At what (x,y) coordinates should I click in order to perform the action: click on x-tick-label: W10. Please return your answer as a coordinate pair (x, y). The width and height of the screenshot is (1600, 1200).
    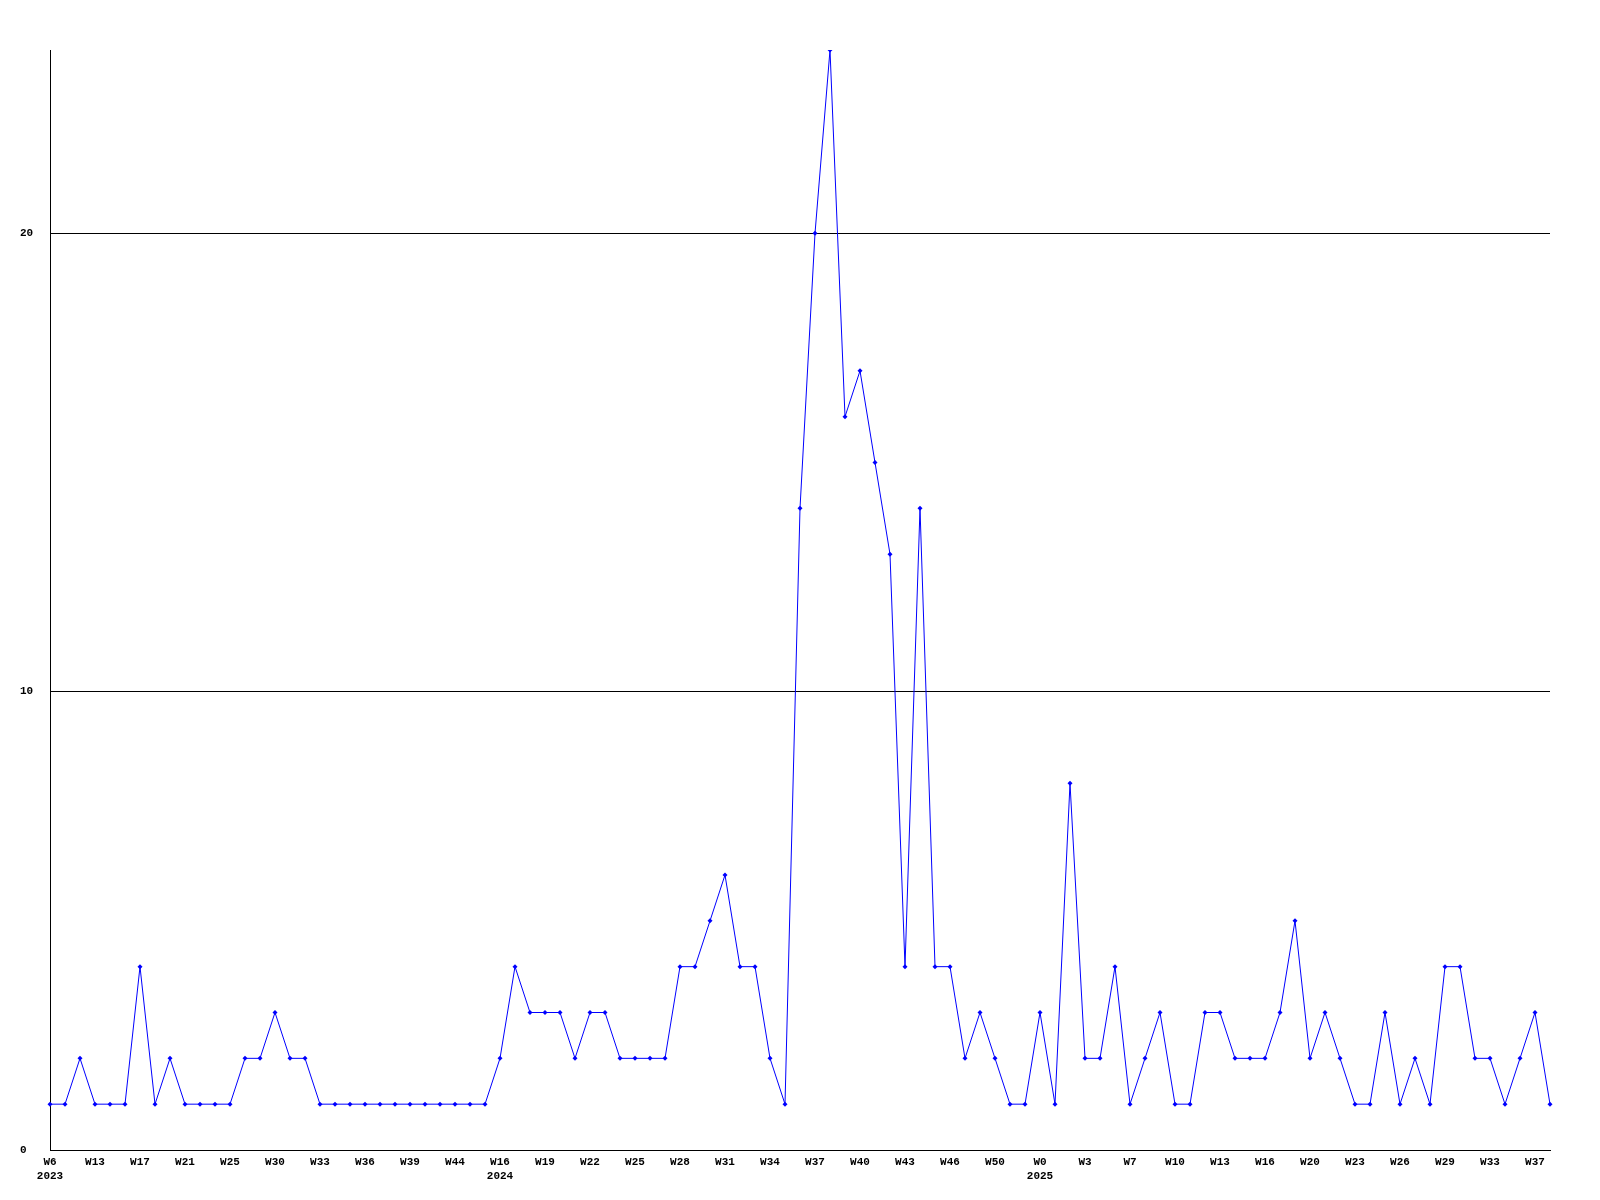
    Looking at the image, I should click on (1175, 1162).